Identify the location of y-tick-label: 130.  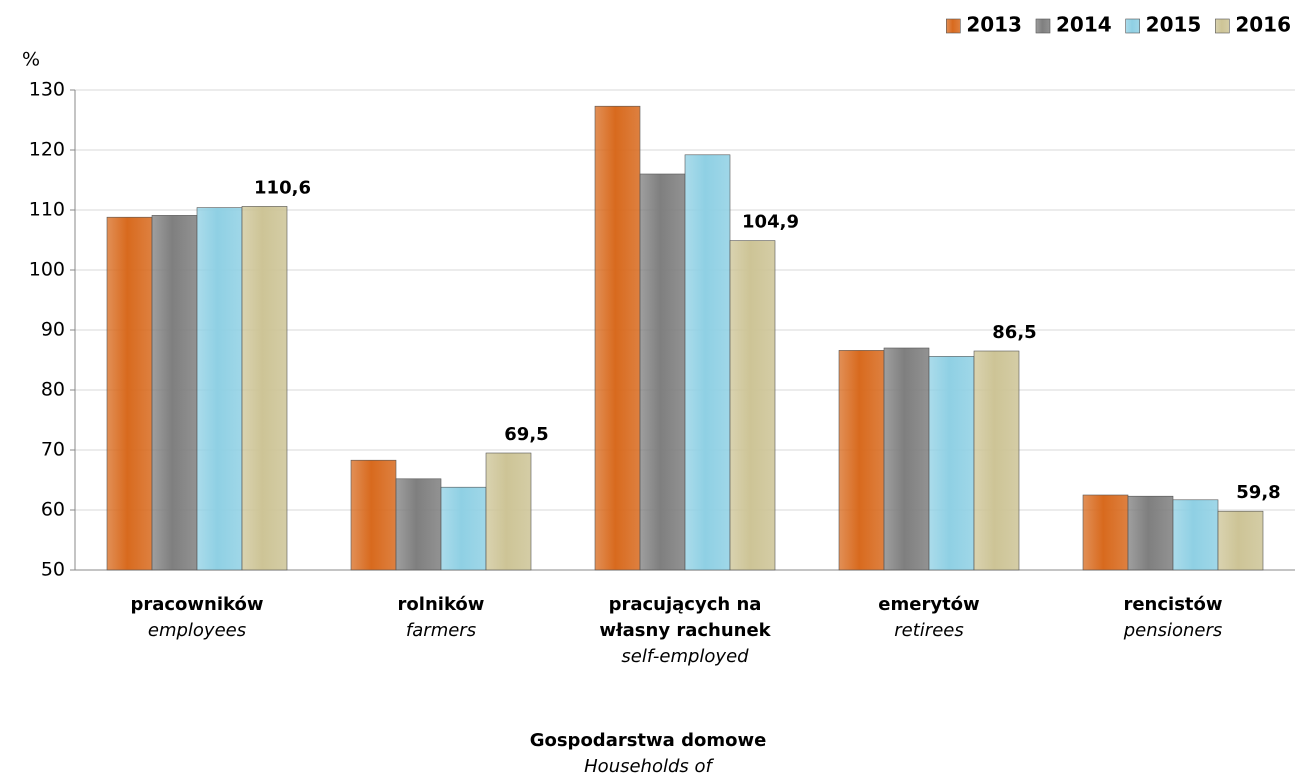
(47, 90).